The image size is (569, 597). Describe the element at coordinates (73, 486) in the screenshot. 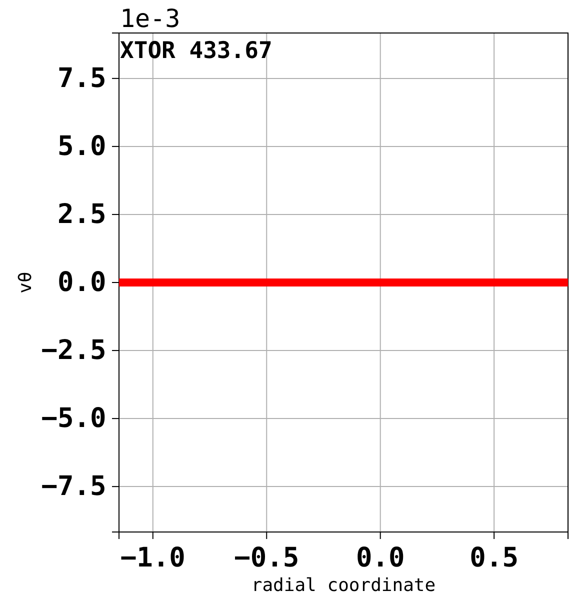

I see `y-tick-label: −7.5` at that location.